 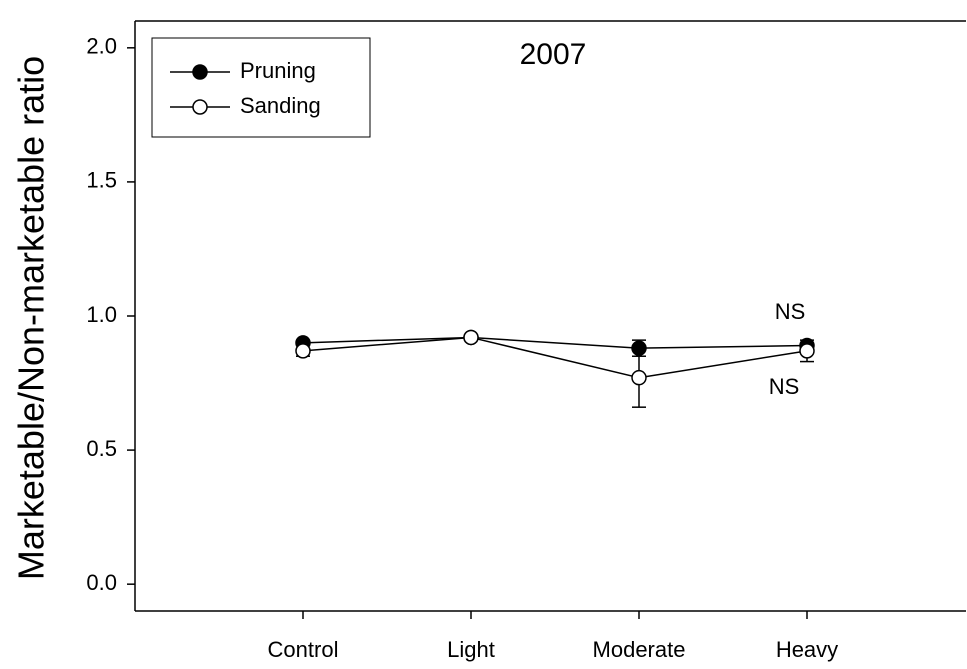 What do you see at coordinates (639, 649) in the screenshot?
I see `x-tick-label: Moderate` at bounding box center [639, 649].